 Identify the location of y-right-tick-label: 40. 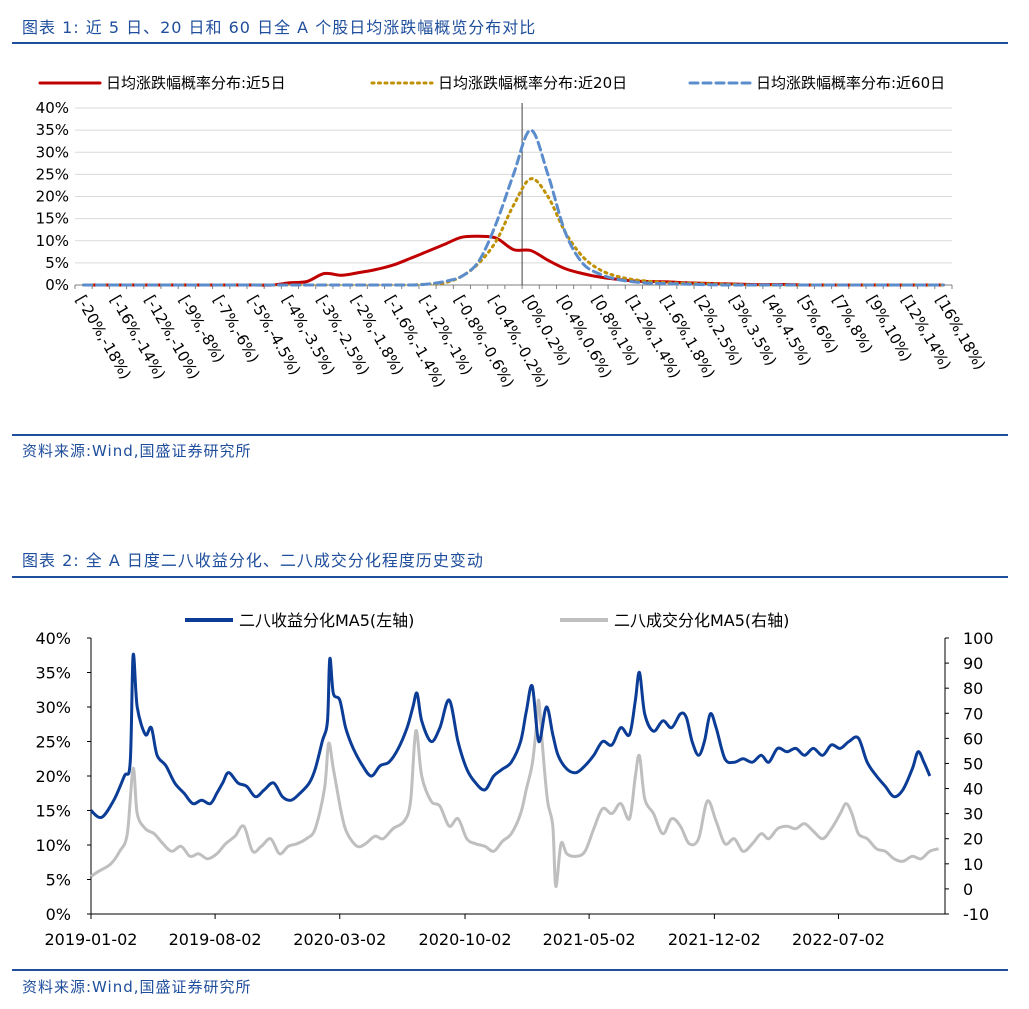
(973, 789).